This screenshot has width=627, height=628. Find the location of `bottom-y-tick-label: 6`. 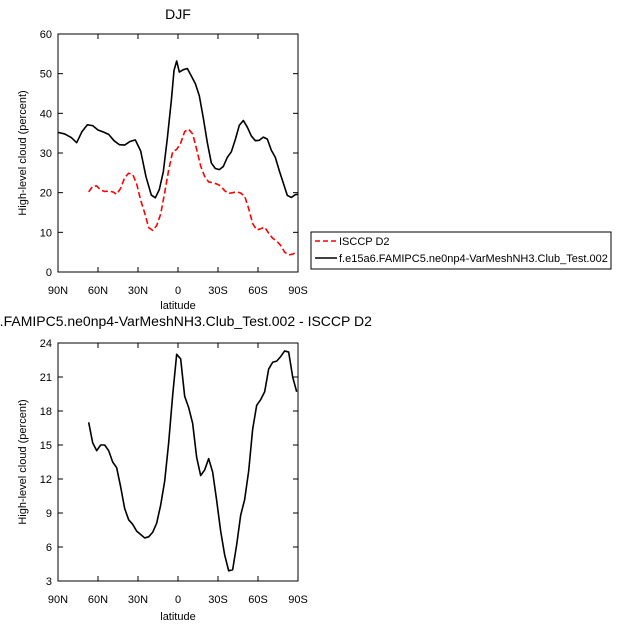

bottom-y-tick-label: 6 is located at coordinates (49, 548).